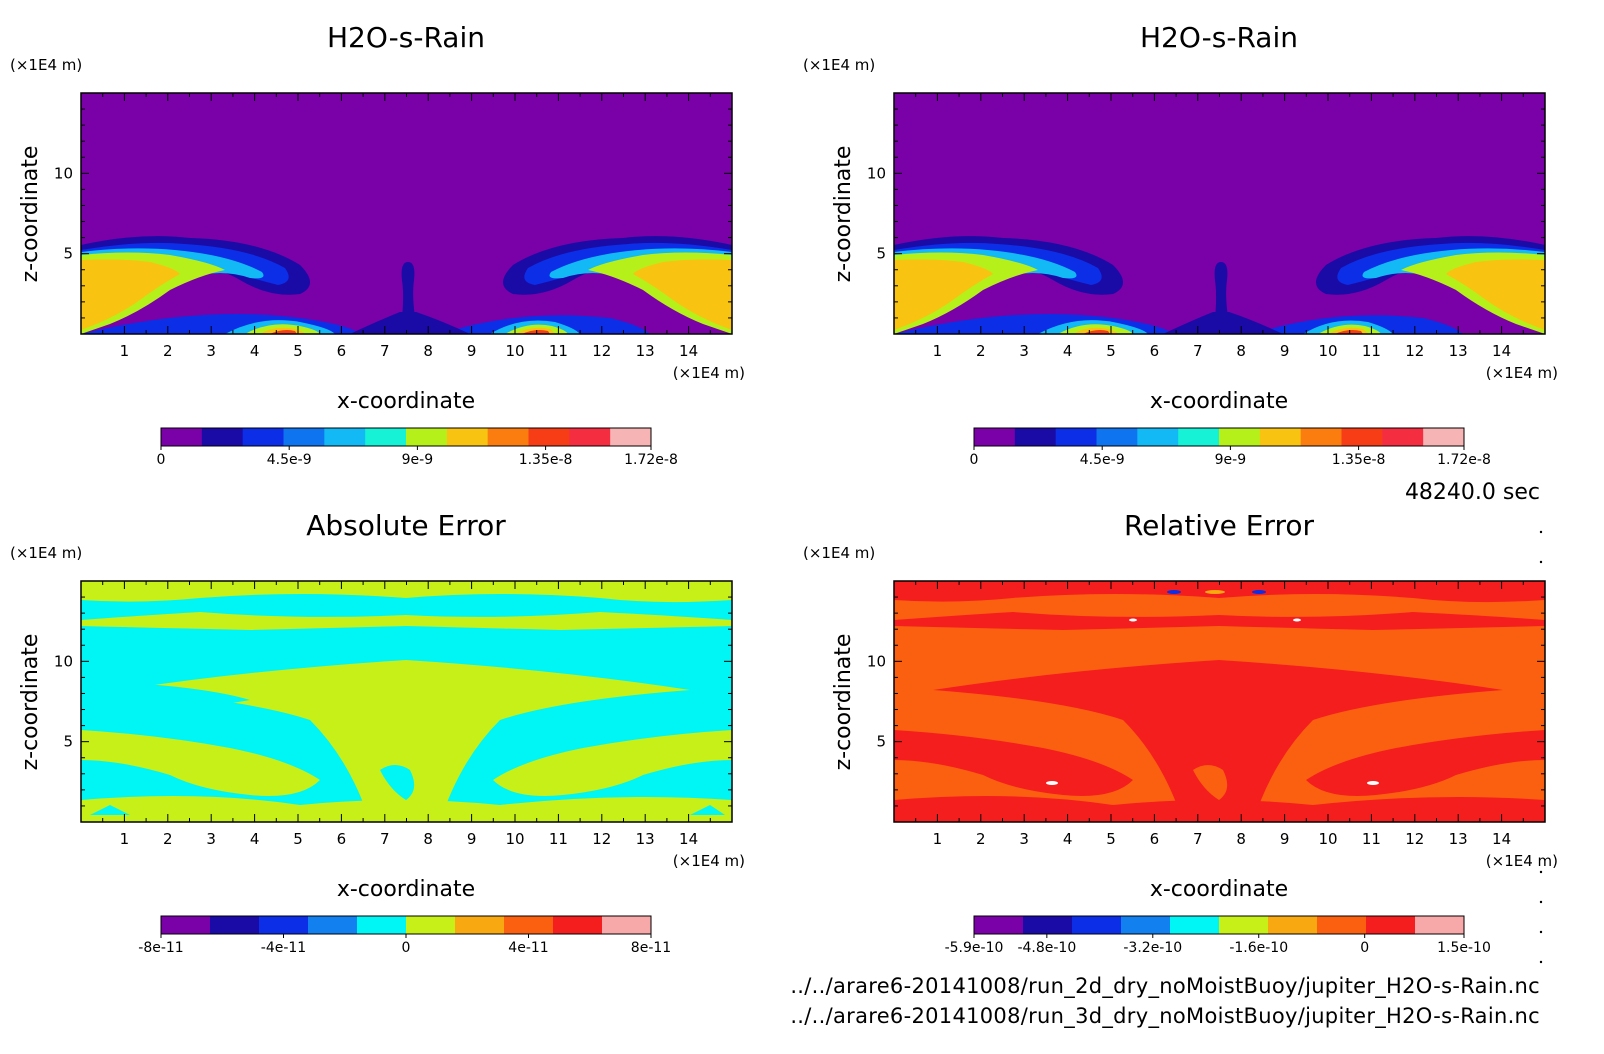 The width and height of the screenshot is (1604, 1054). What do you see at coordinates (1219, 889) in the screenshot?
I see `panel-4-xlabel: x-coordinate` at bounding box center [1219, 889].